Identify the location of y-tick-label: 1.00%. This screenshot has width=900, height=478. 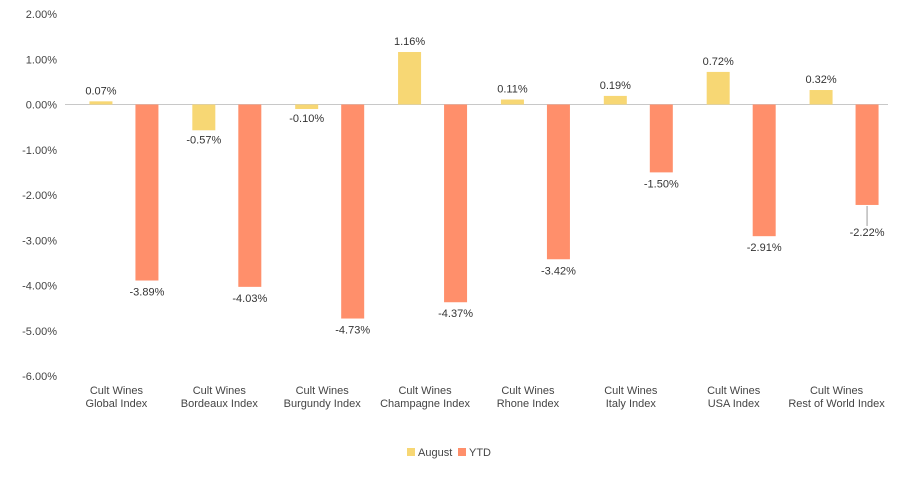
(41, 60).